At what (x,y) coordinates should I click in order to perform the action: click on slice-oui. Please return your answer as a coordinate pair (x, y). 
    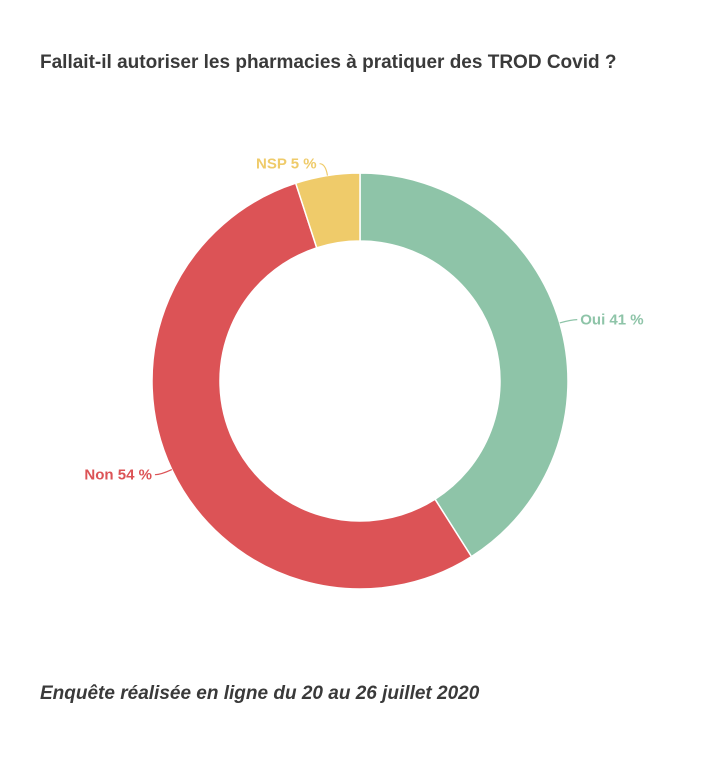
    Looking at the image, I should click on (464, 365).